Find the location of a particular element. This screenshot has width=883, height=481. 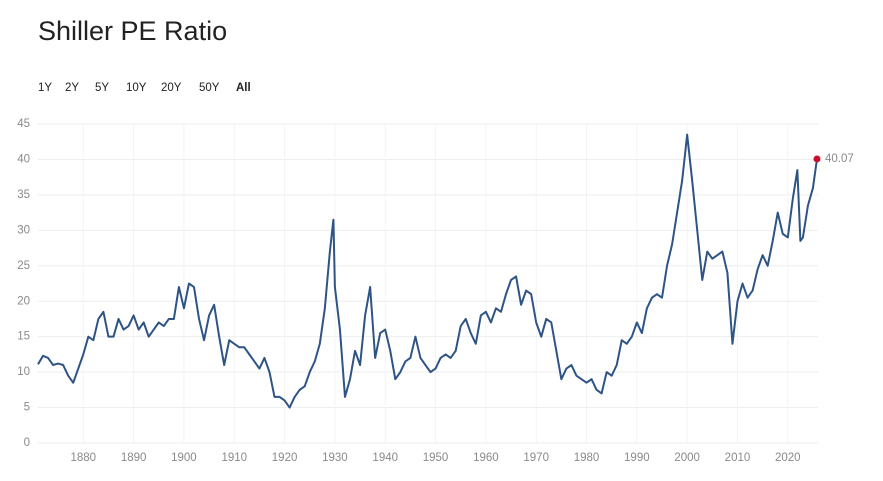

y-tick-label: 25 is located at coordinates (23, 266).